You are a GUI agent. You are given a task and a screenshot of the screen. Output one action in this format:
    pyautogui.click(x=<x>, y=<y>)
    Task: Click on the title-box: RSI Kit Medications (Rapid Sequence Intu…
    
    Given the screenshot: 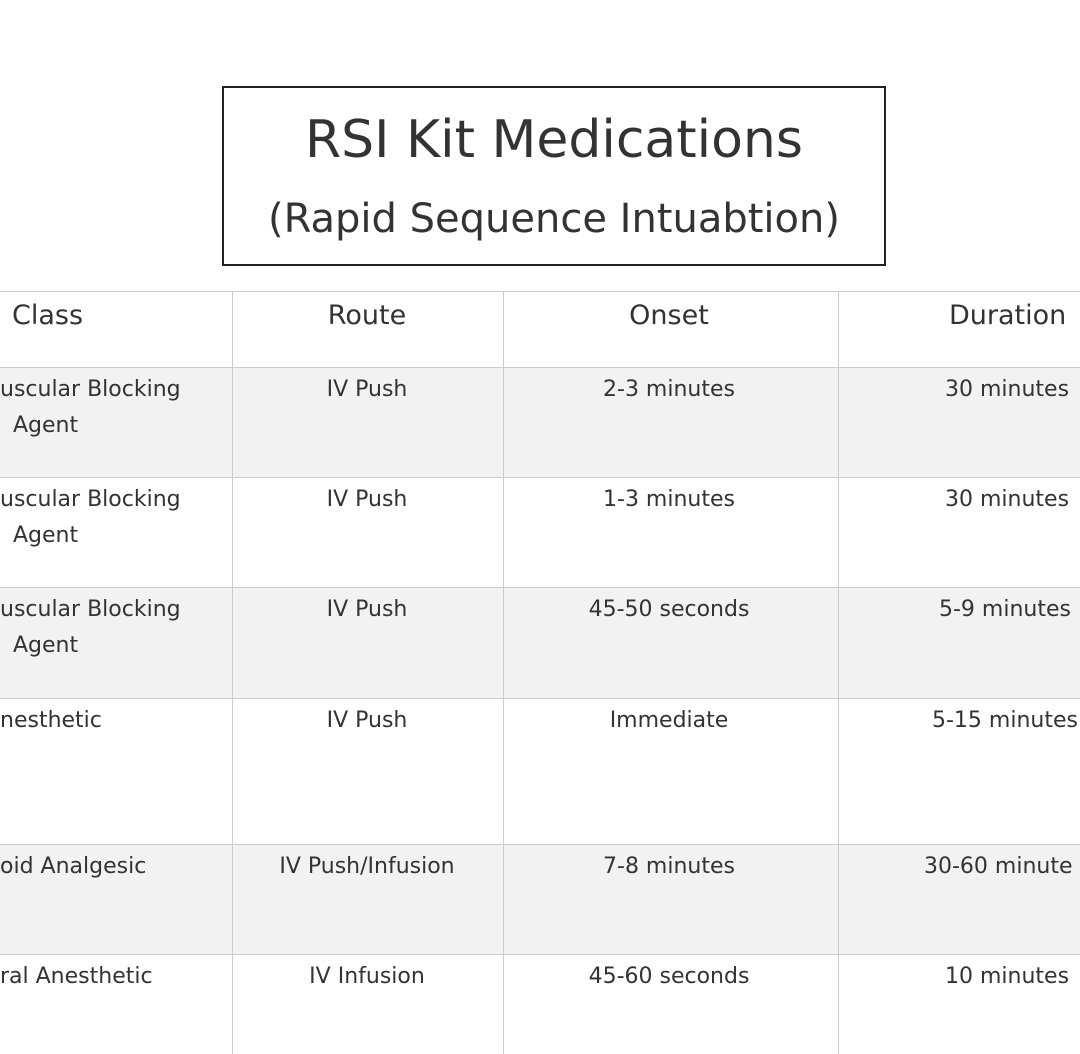 What is the action you would take?
    pyautogui.click(x=554, y=176)
    